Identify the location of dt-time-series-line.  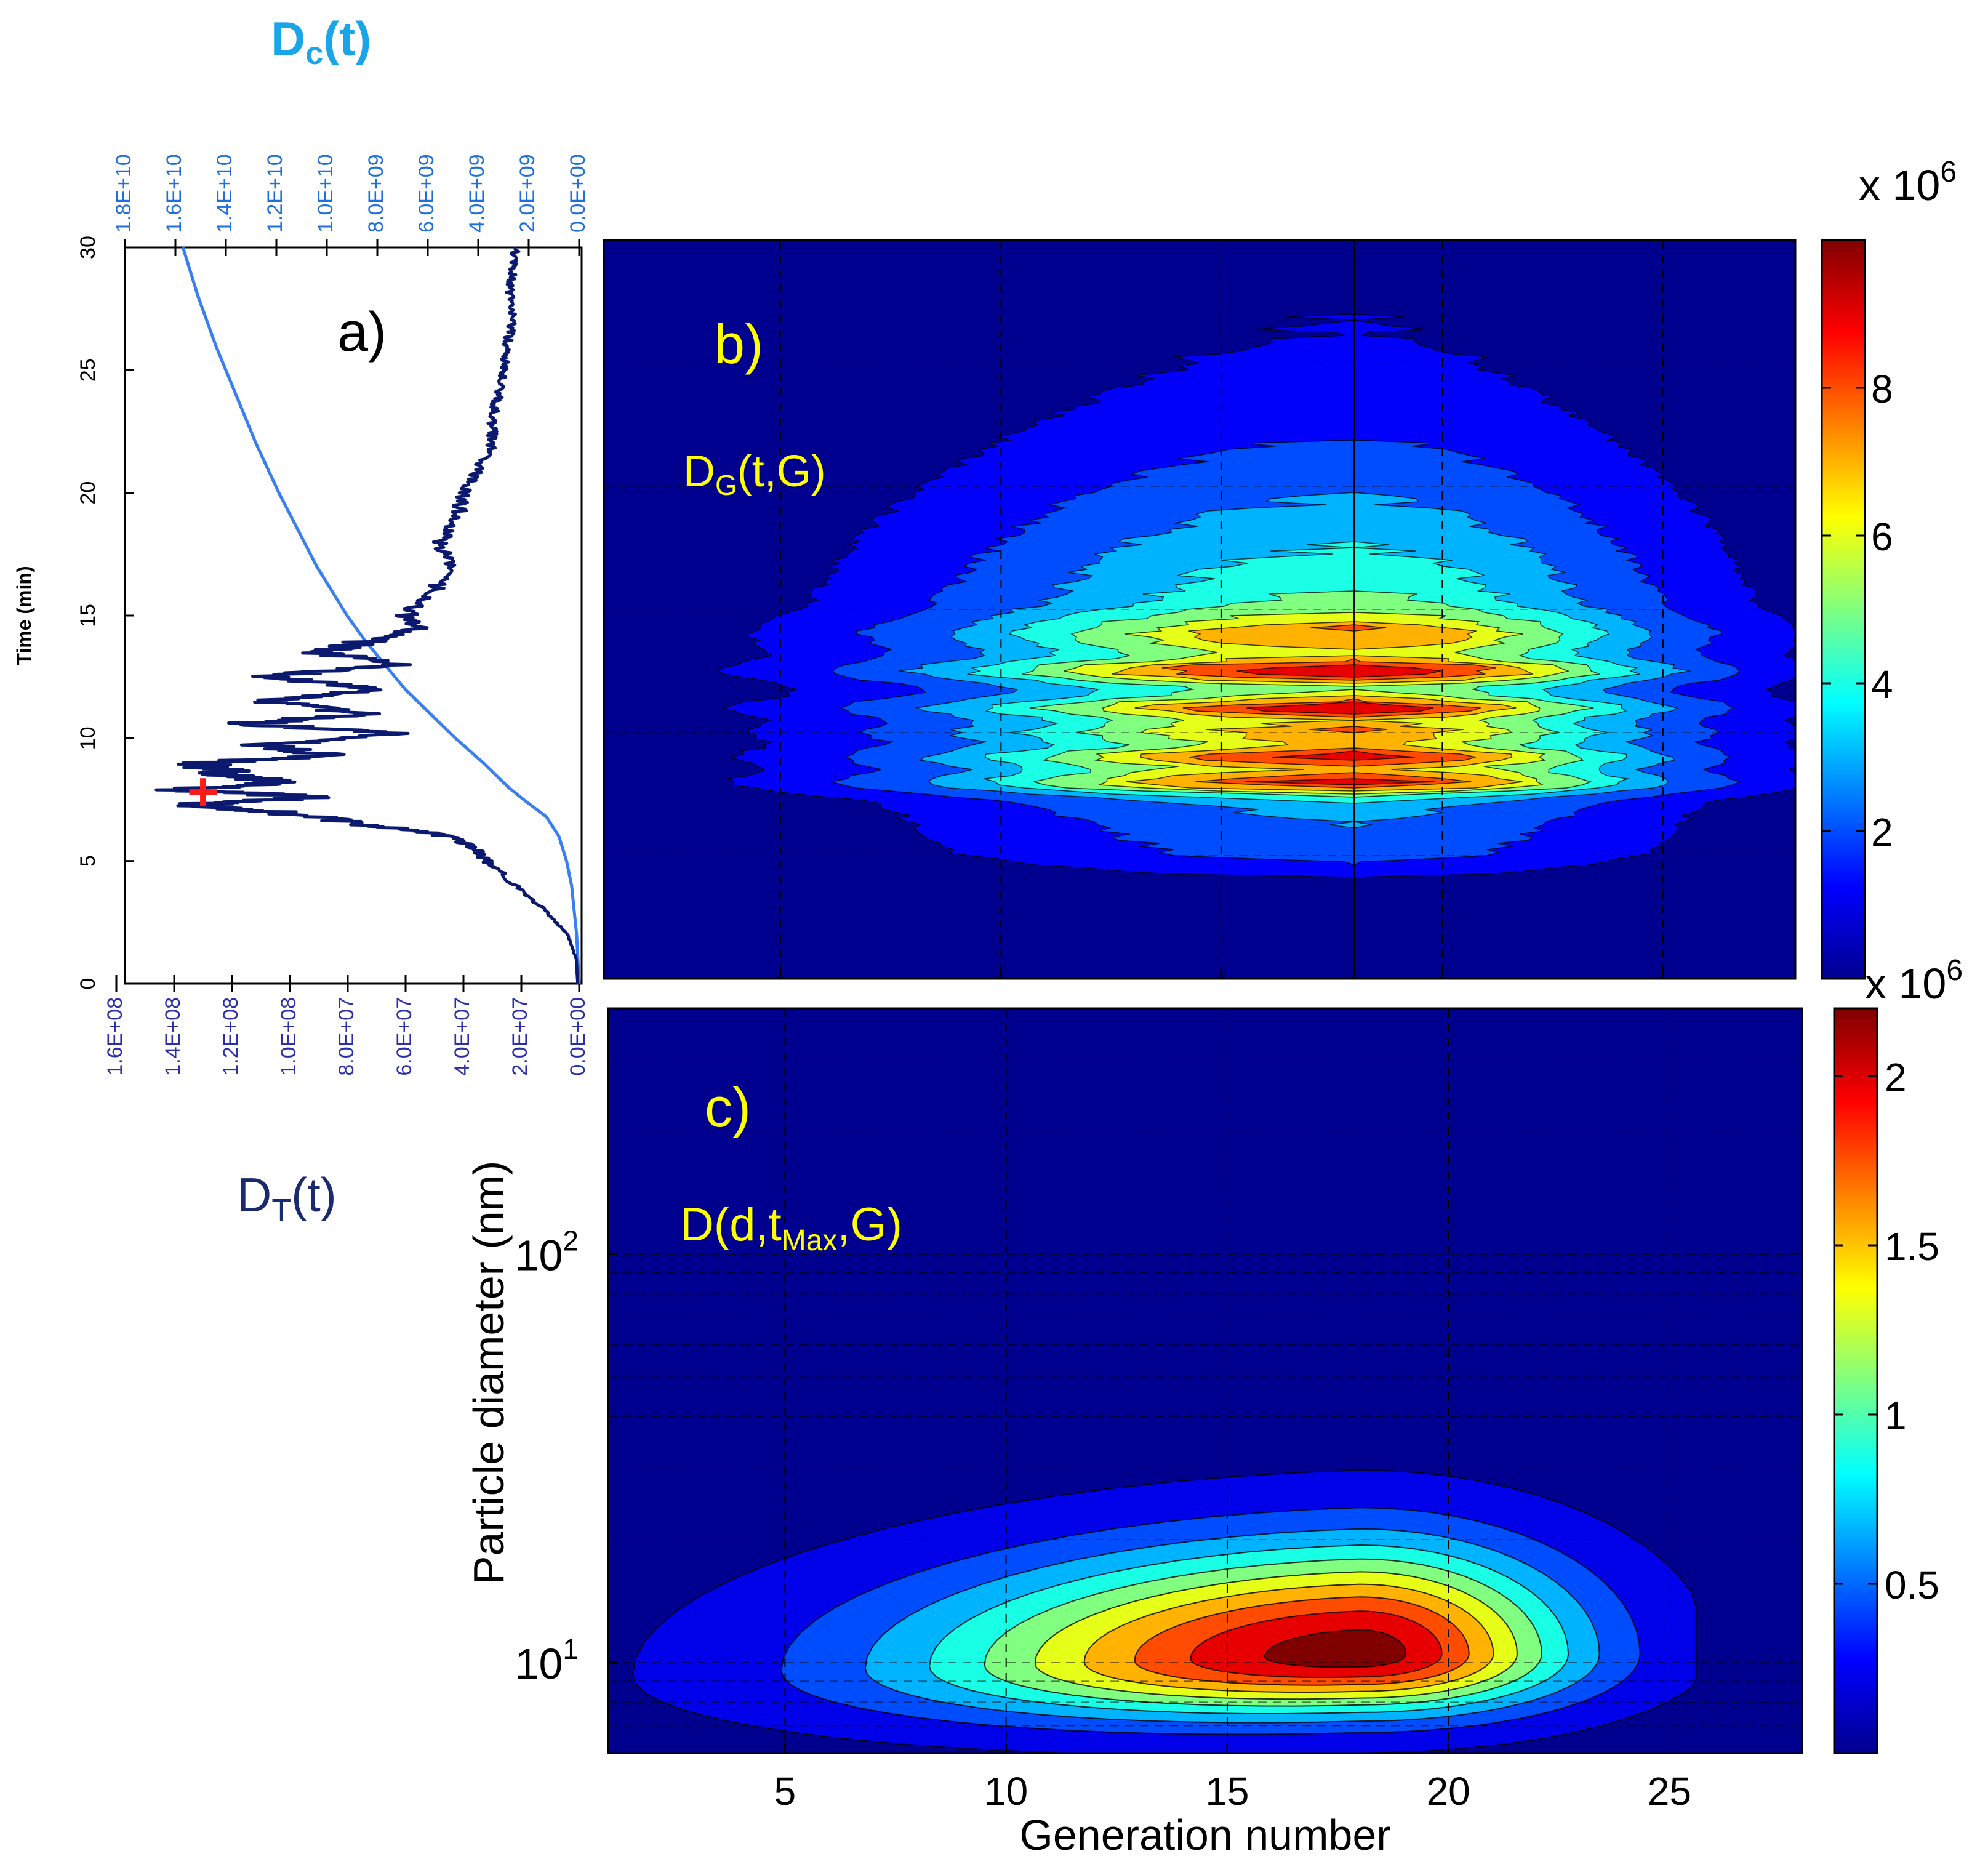
(367, 615).